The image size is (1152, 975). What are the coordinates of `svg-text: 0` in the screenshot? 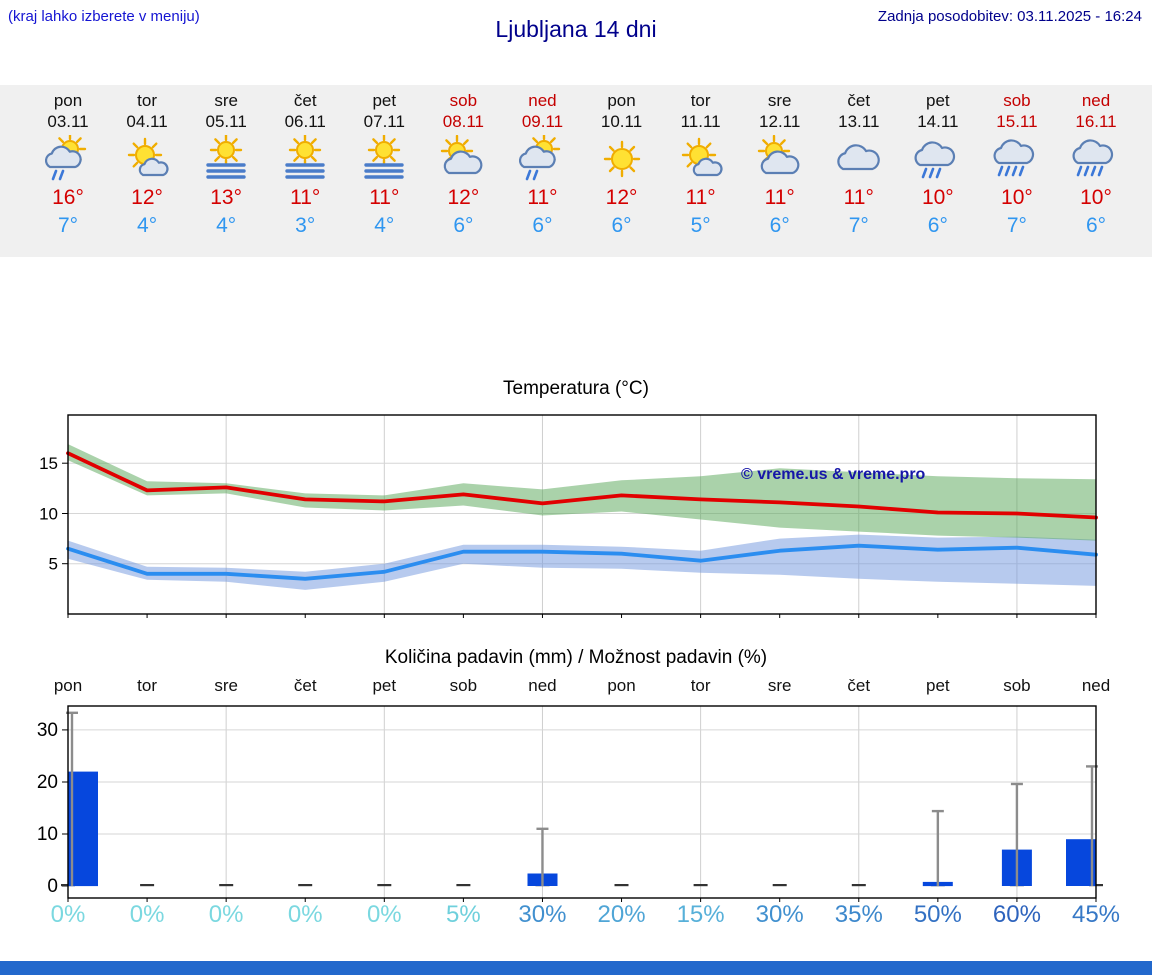 It's located at (52, 886).